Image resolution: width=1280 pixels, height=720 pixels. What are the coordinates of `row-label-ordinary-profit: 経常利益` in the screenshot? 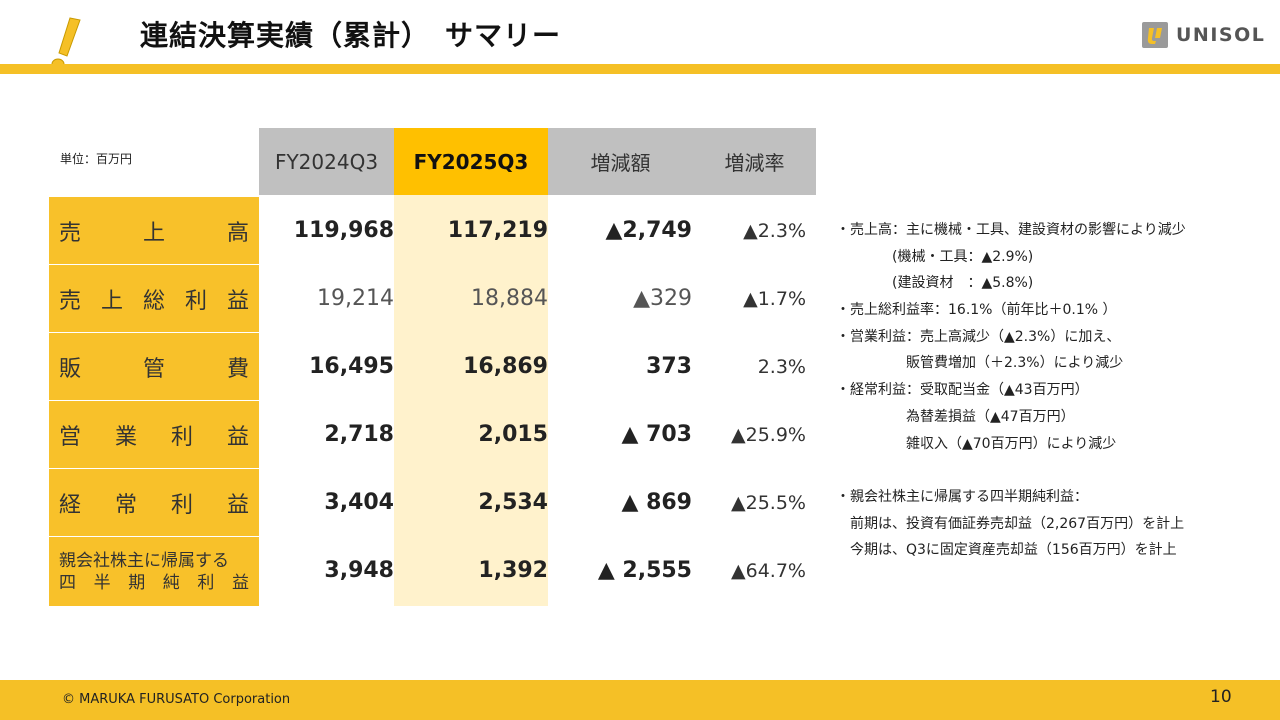 It's located at (154, 502).